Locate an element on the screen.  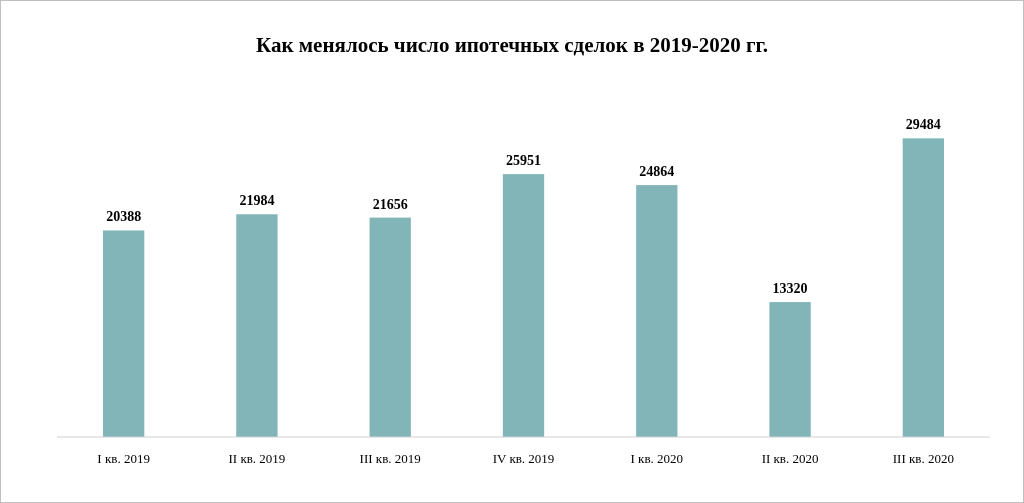
x-tick-label: I кв. 2020 is located at coordinates (657, 458).